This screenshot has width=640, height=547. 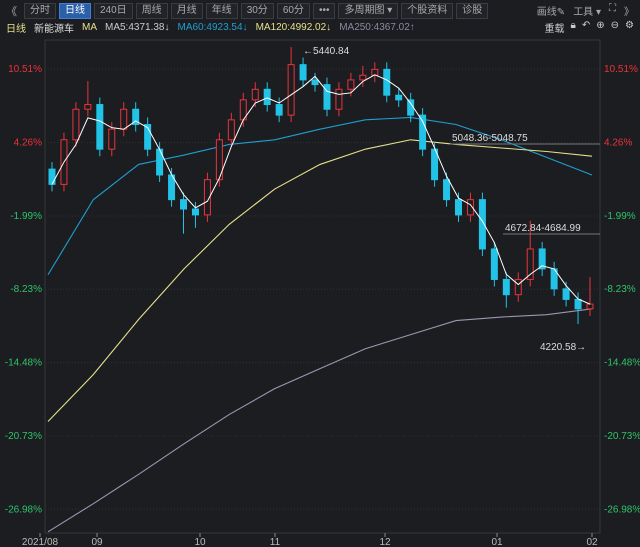 I want to click on gear-icon: ⚙, so click(x=629, y=25).